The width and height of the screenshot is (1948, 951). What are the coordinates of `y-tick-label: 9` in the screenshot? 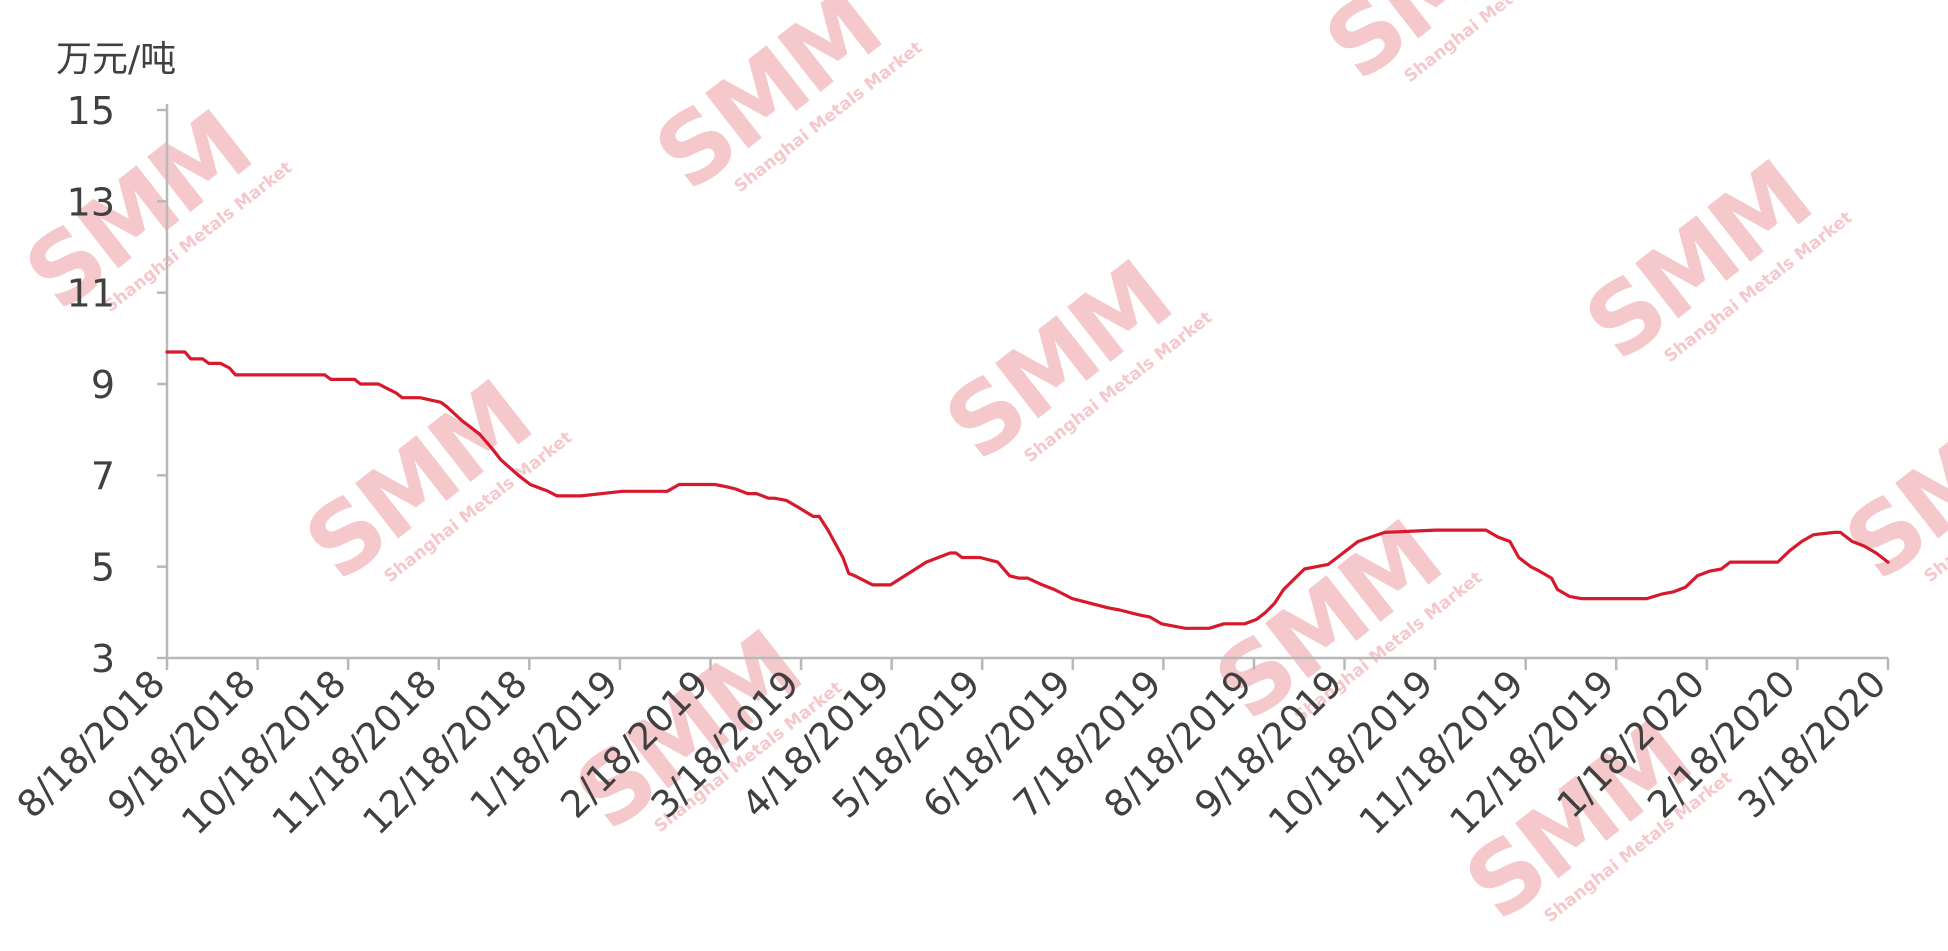 It's located at (103, 385).